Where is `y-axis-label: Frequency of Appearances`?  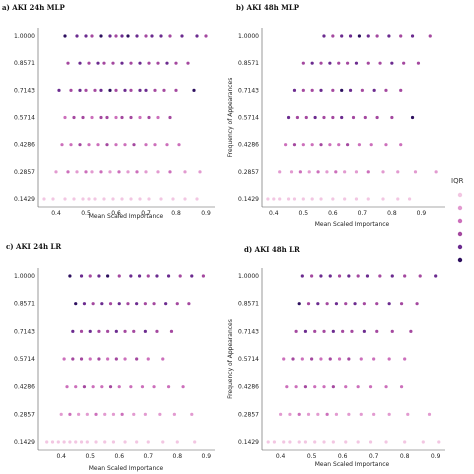 y-axis-label: Frequency of Appearances is located at coordinates (230, 359).